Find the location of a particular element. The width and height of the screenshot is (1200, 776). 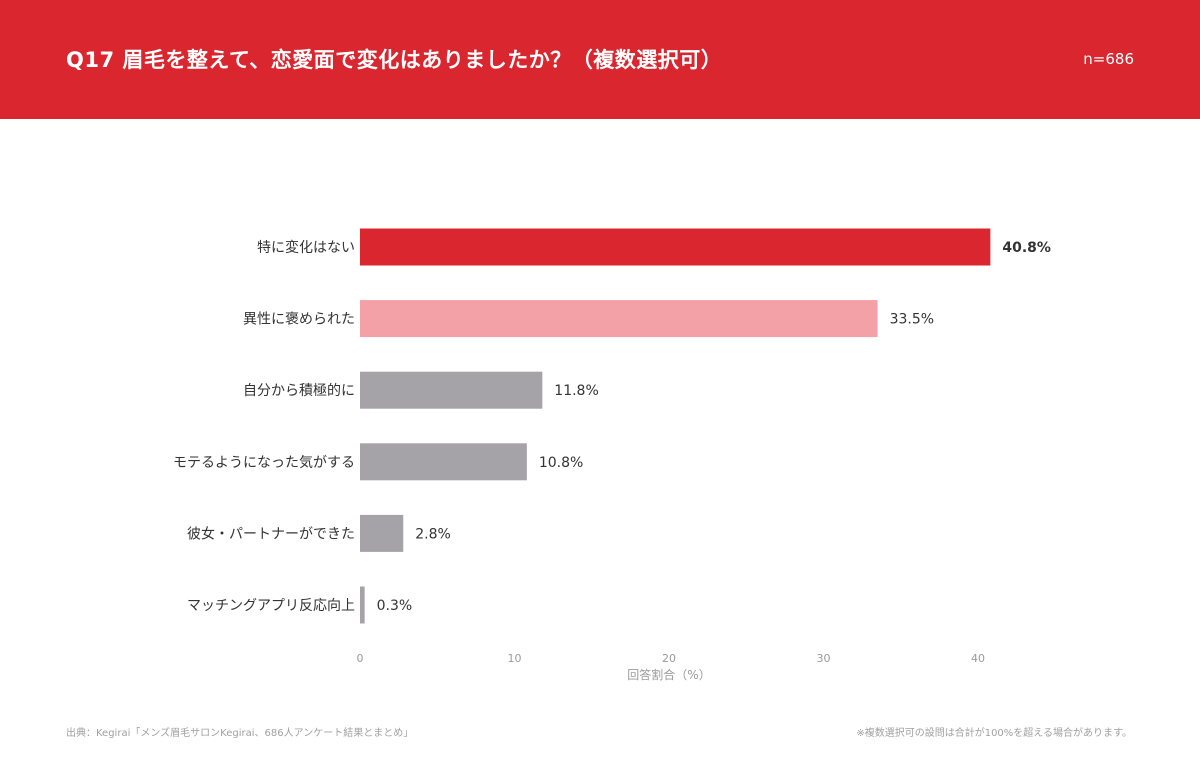

x-axis-label: 回答割合（%） is located at coordinates (668, 674).